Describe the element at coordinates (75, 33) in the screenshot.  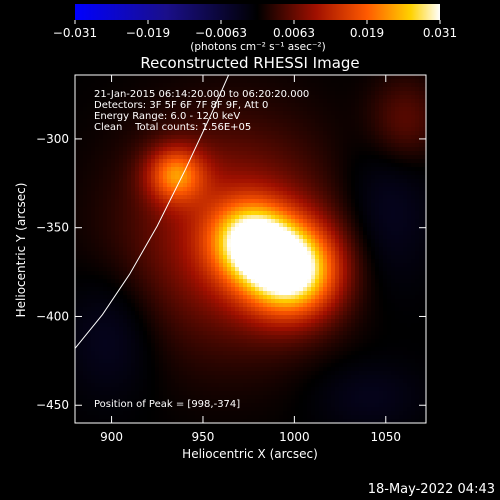
I see `colorbar-tick-label: −0.031` at that location.